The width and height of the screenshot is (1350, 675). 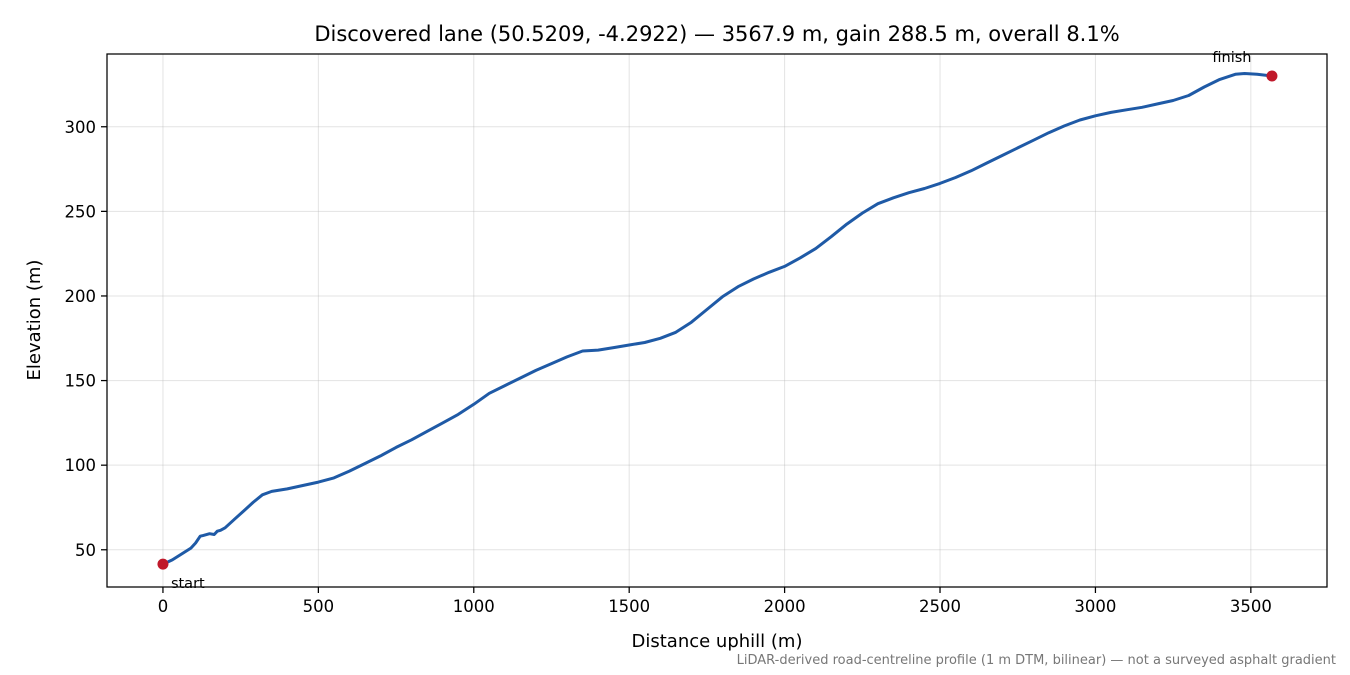 What do you see at coordinates (188, 584) in the screenshot?
I see `annotation-start: start` at bounding box center [188, 584].